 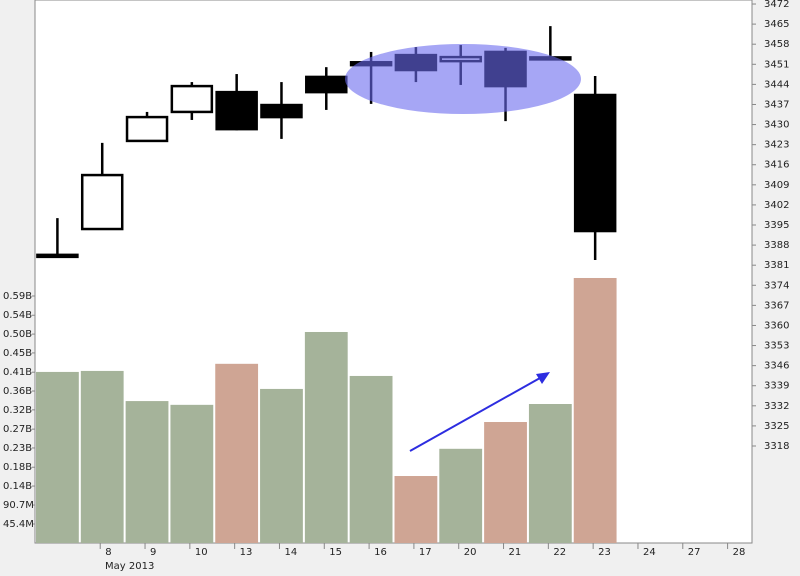 I want to click on y-tick-label: 3367, so click(x=776, y=305).